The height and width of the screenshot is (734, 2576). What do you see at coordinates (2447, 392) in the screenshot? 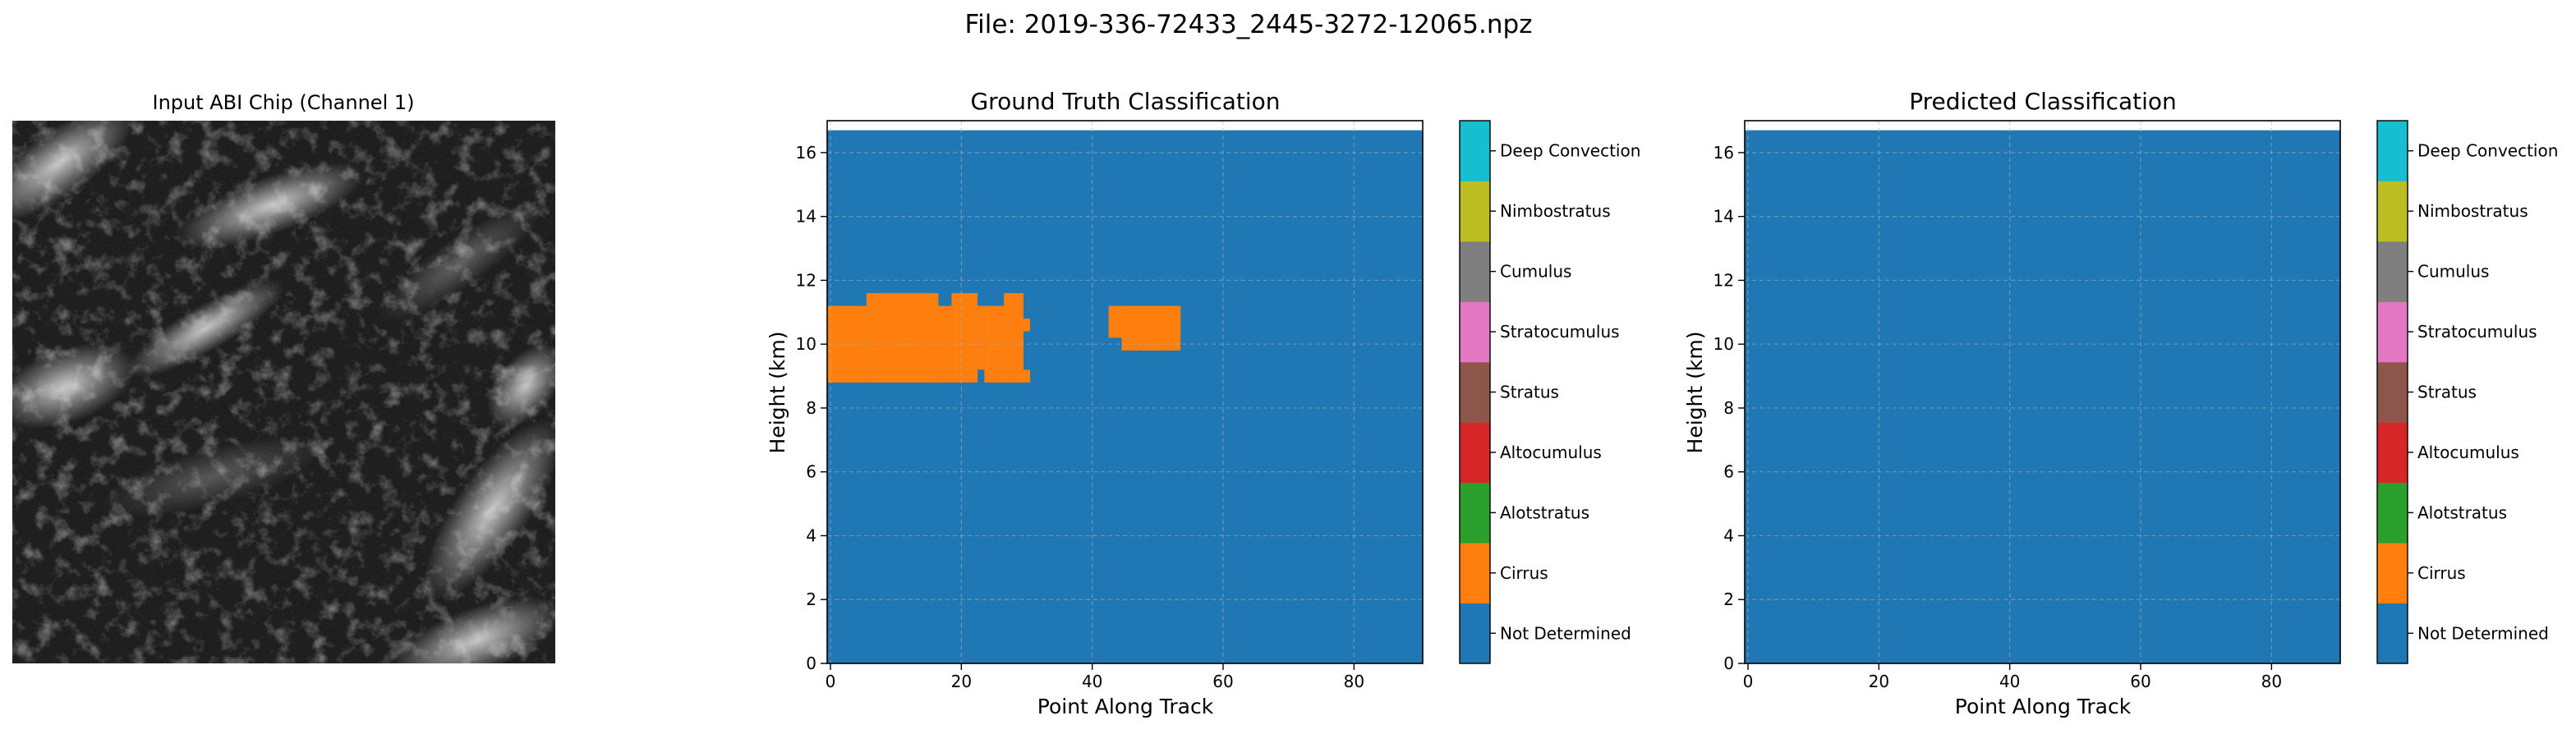
I see `pr-colorbar-label: Stratus` at bounding box center [2447, 392].